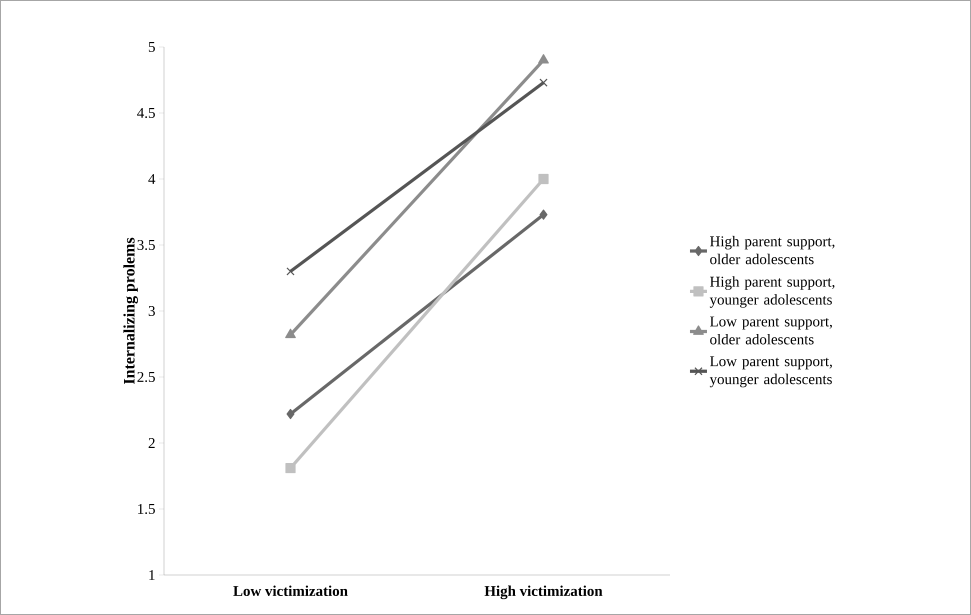 The image size is (971, 615). I want to click on y-tick-label: 4, so click(152, 179).